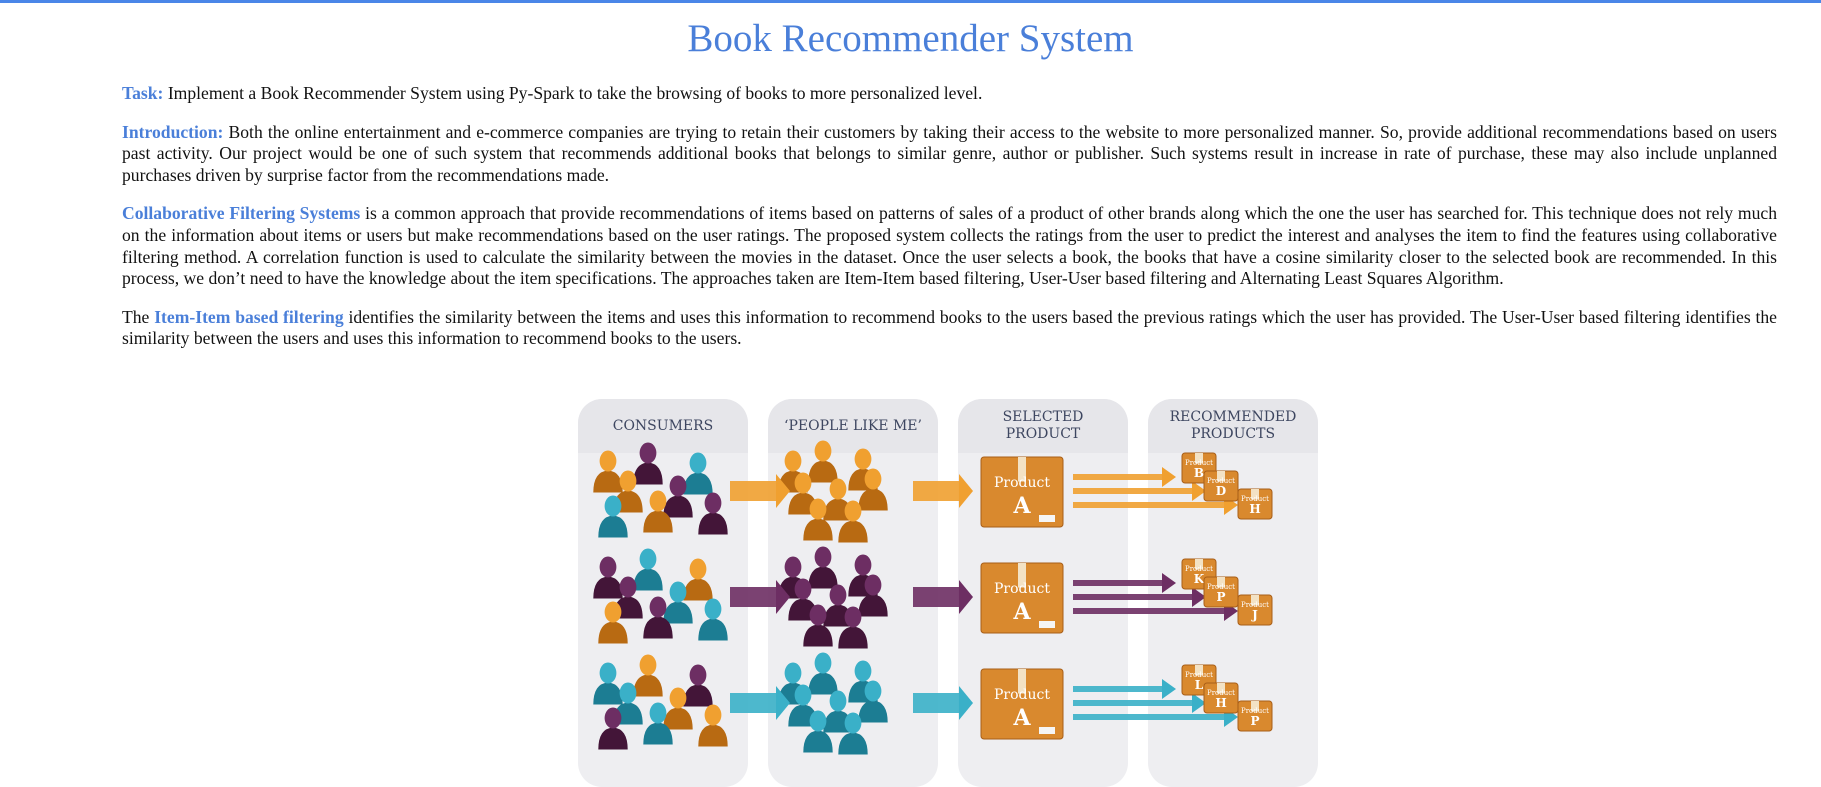 The image size is (1821, 787). I want to click on product-box-letter: P, so click(1254, 721).